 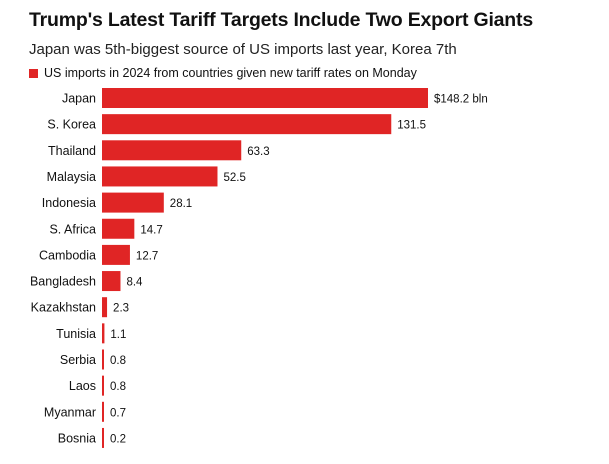 What do you see at coordinates (67, 255) in the screenshot?
I see `category-label: Cambodia` at bounding box center [67, 255].